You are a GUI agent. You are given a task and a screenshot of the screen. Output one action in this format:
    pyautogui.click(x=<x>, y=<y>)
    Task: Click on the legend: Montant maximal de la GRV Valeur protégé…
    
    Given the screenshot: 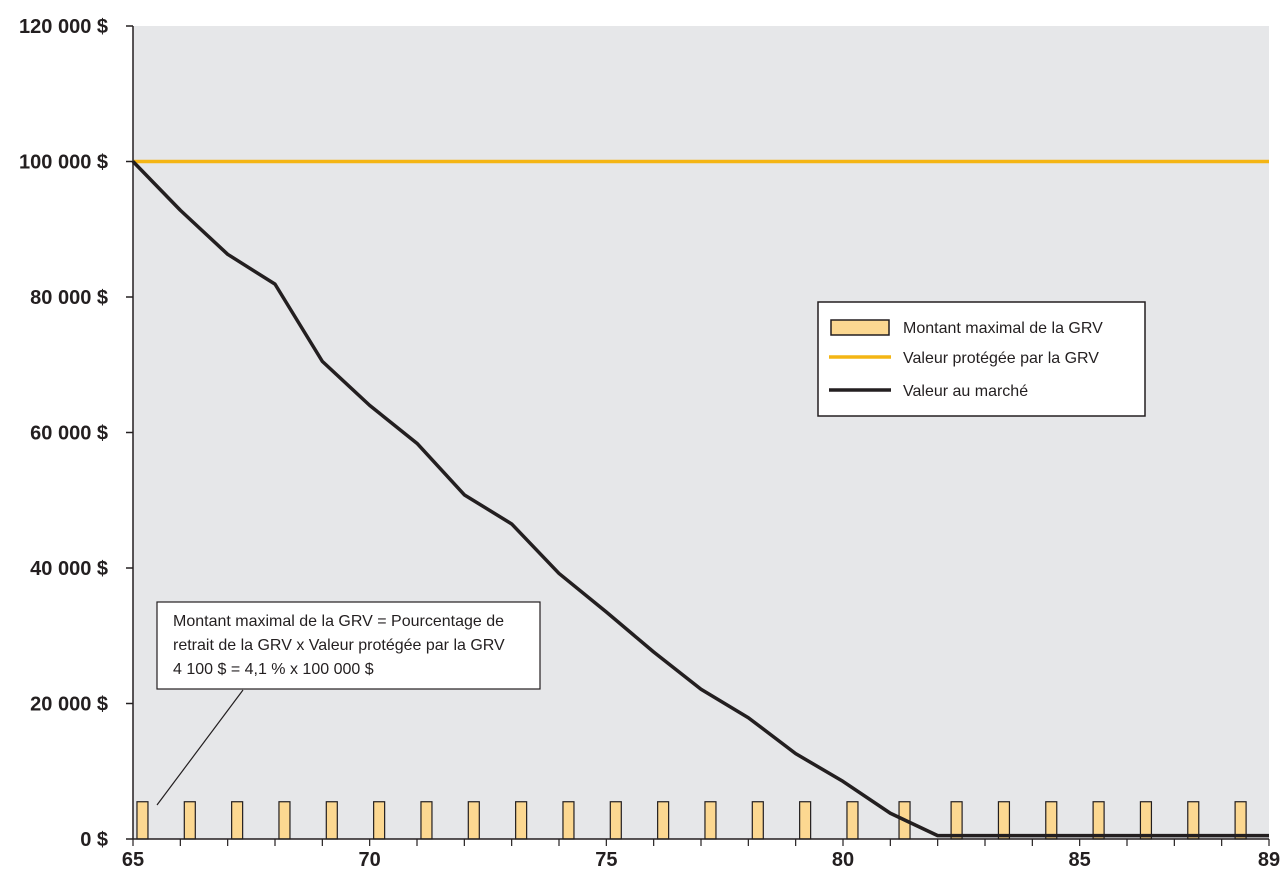 What is the action you would take?
    pyautogui.click(x=981, y=359)
    